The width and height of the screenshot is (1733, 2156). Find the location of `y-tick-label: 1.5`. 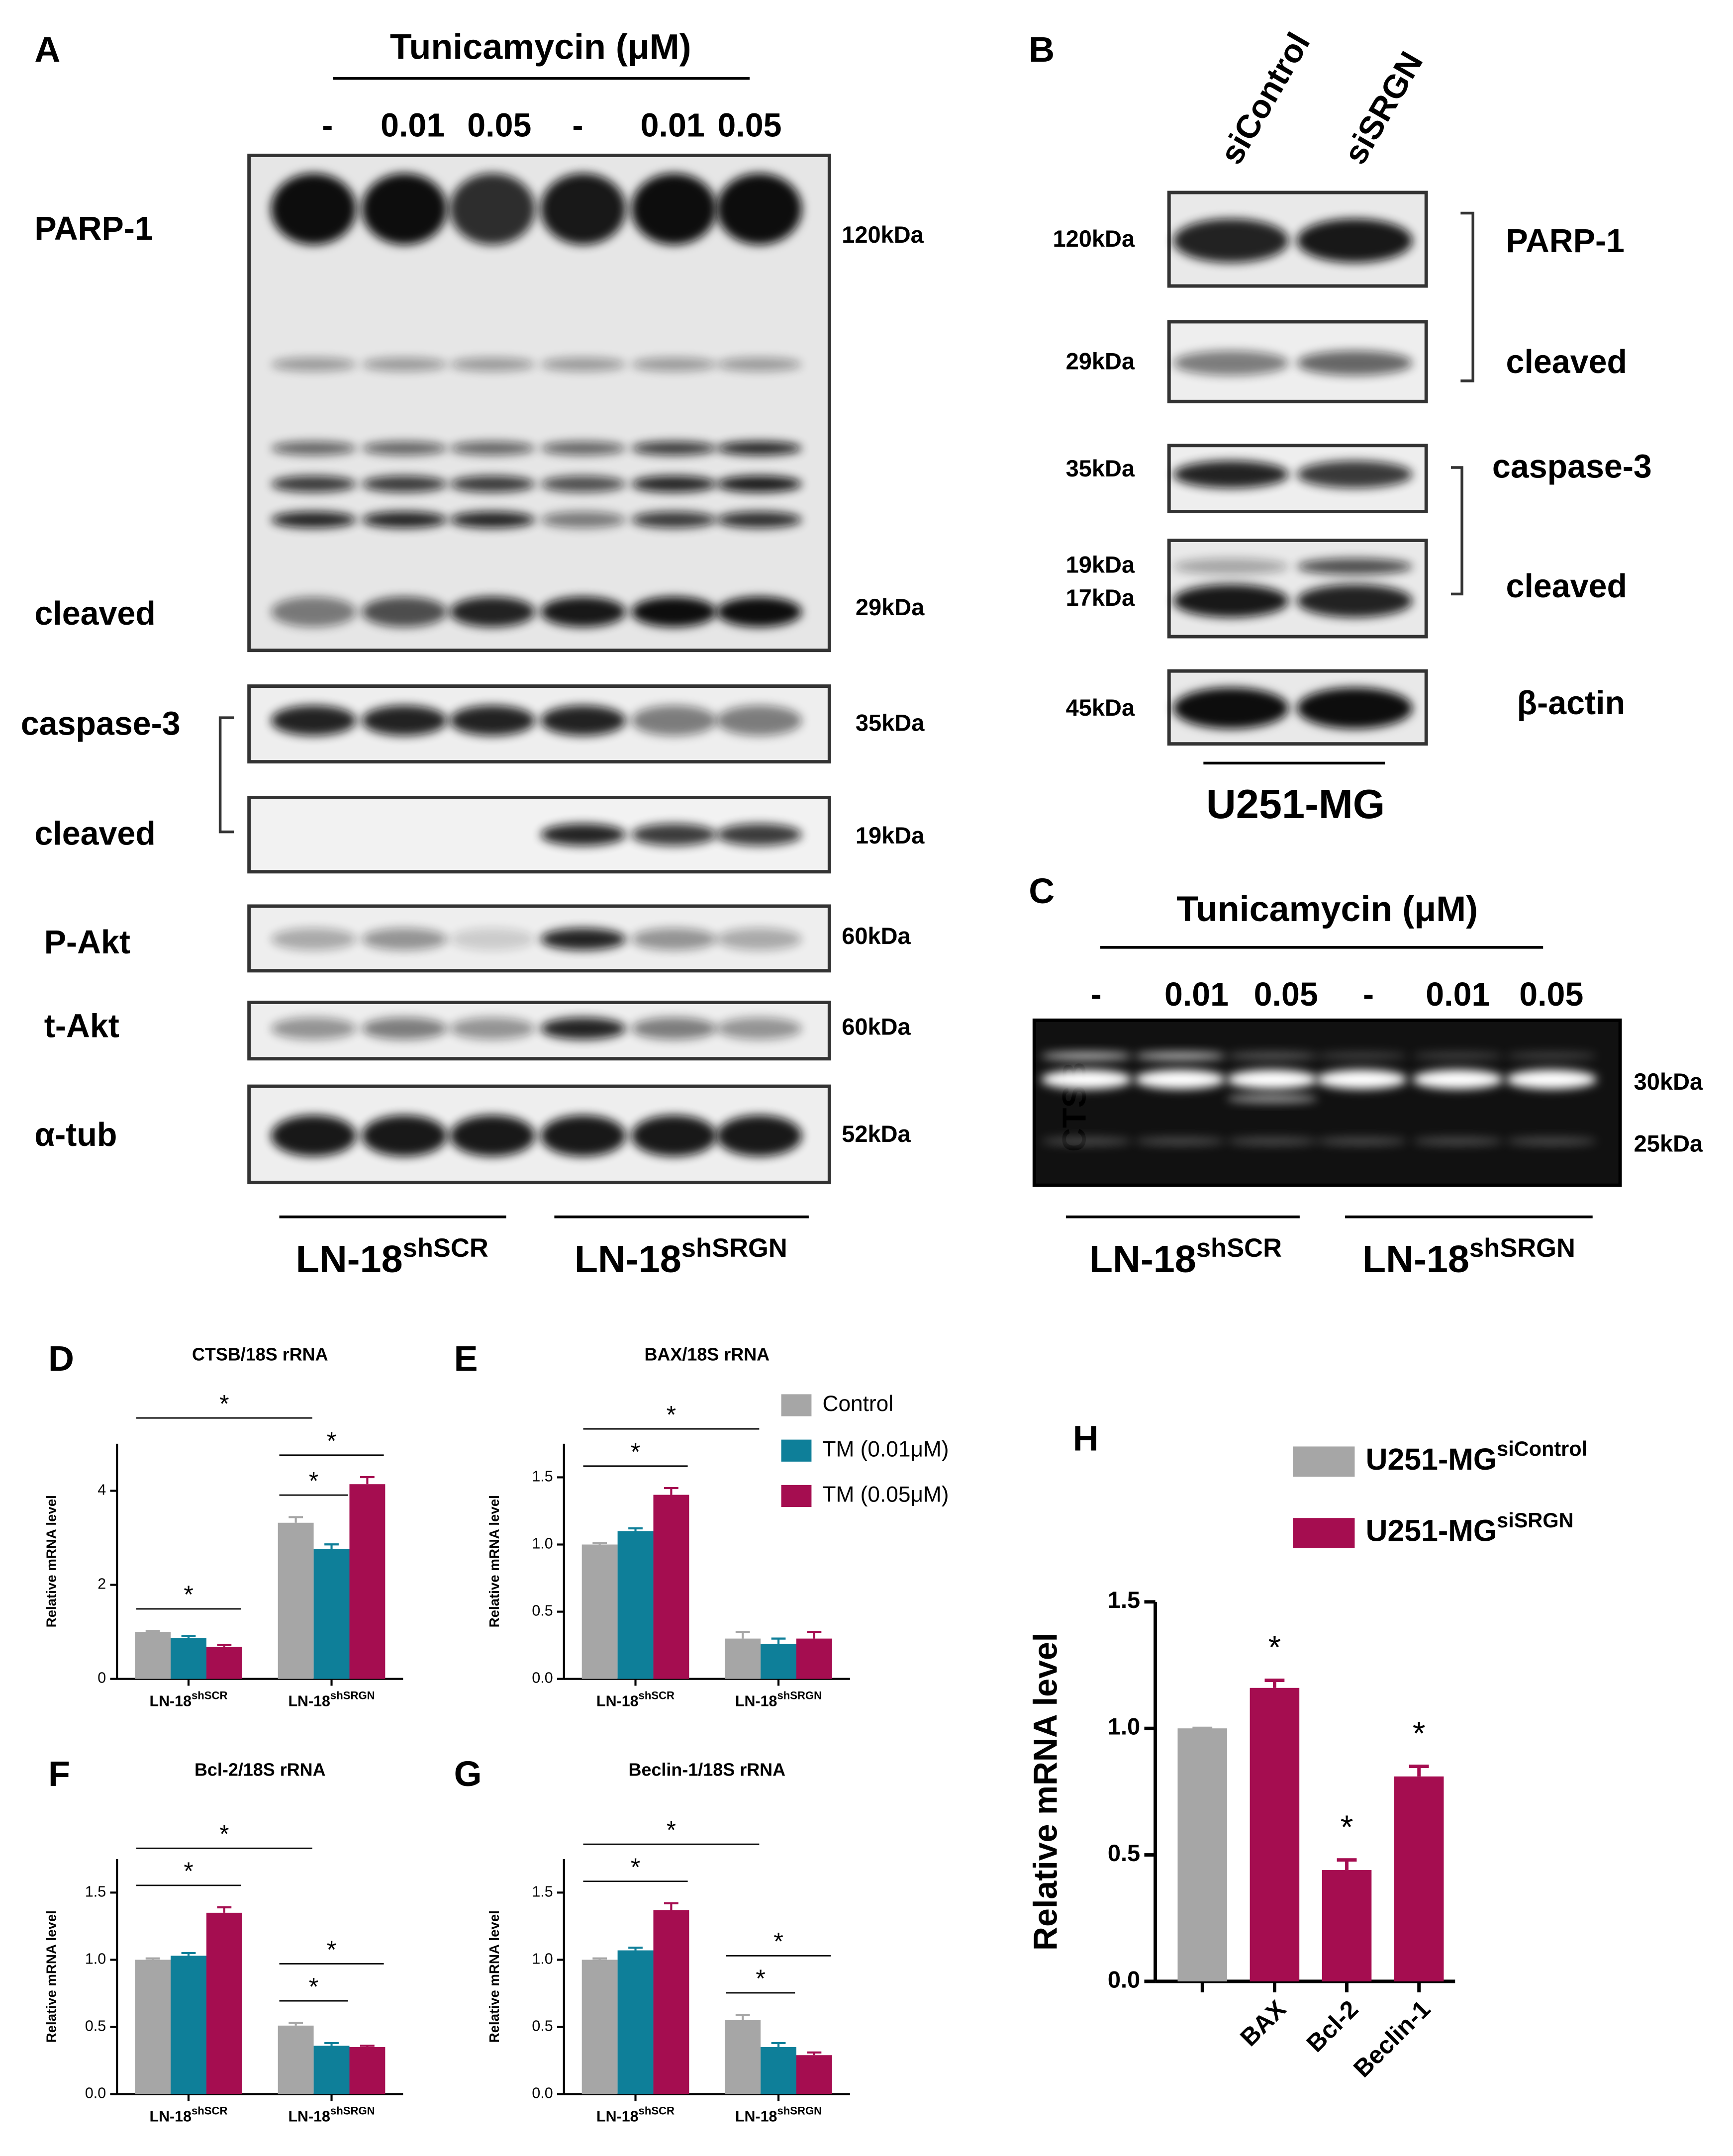

y-tick-label: 1.5 is located at coordinates (543, 1476).